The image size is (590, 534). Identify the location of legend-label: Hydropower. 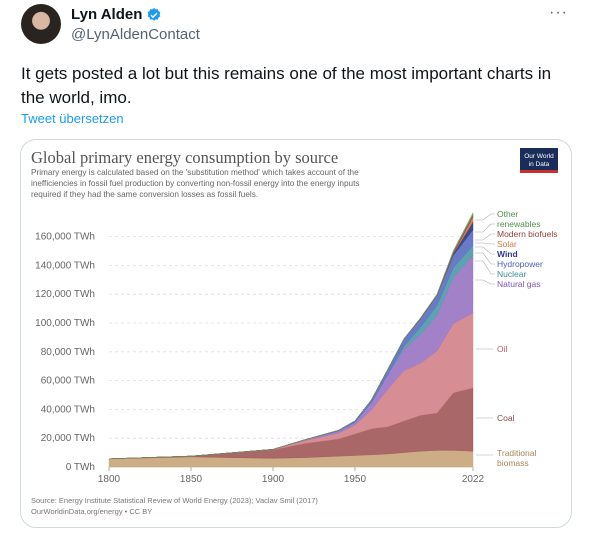
(520, 264).